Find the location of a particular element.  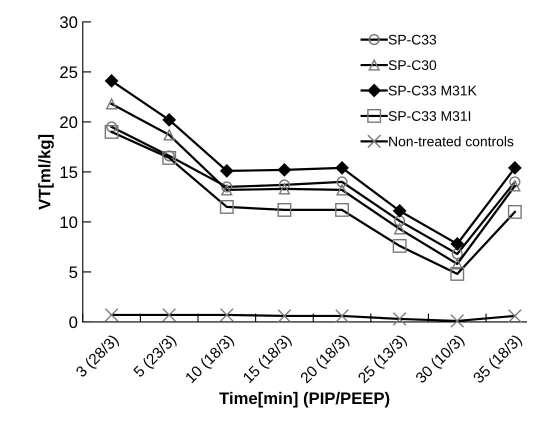

y-tick-label: 10 is located at coordinates (69, 222).